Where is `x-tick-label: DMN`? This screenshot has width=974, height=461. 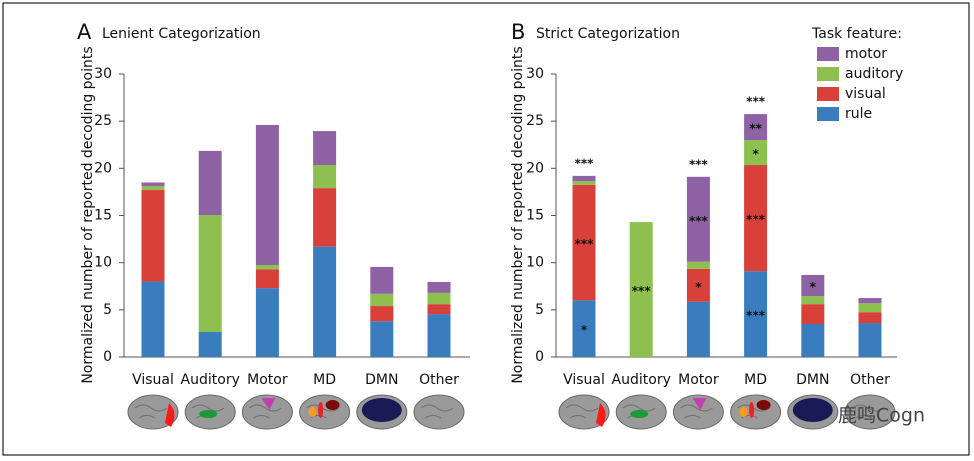 x-tick-label: DMN is located at coordinates (812, 380).